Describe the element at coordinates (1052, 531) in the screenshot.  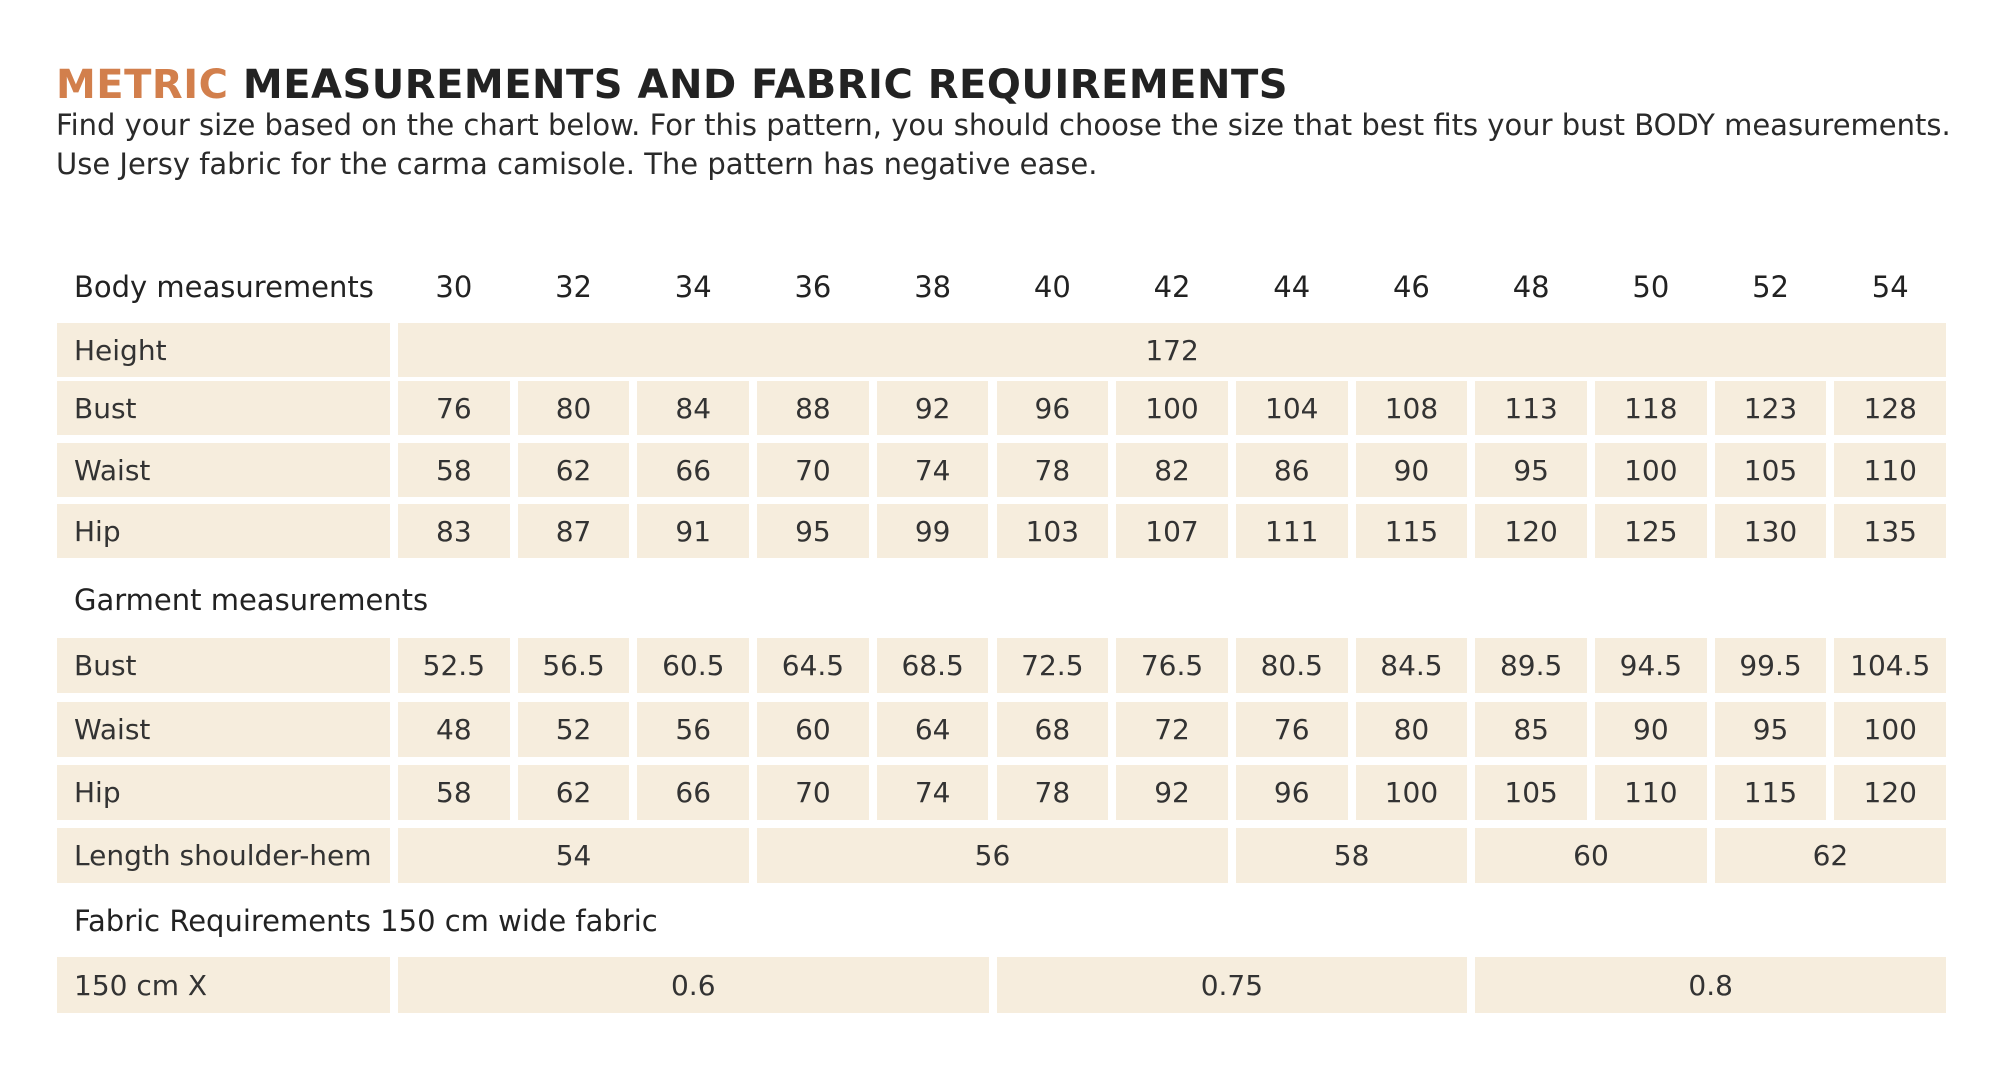
I see `value-cell: 103` at that location.